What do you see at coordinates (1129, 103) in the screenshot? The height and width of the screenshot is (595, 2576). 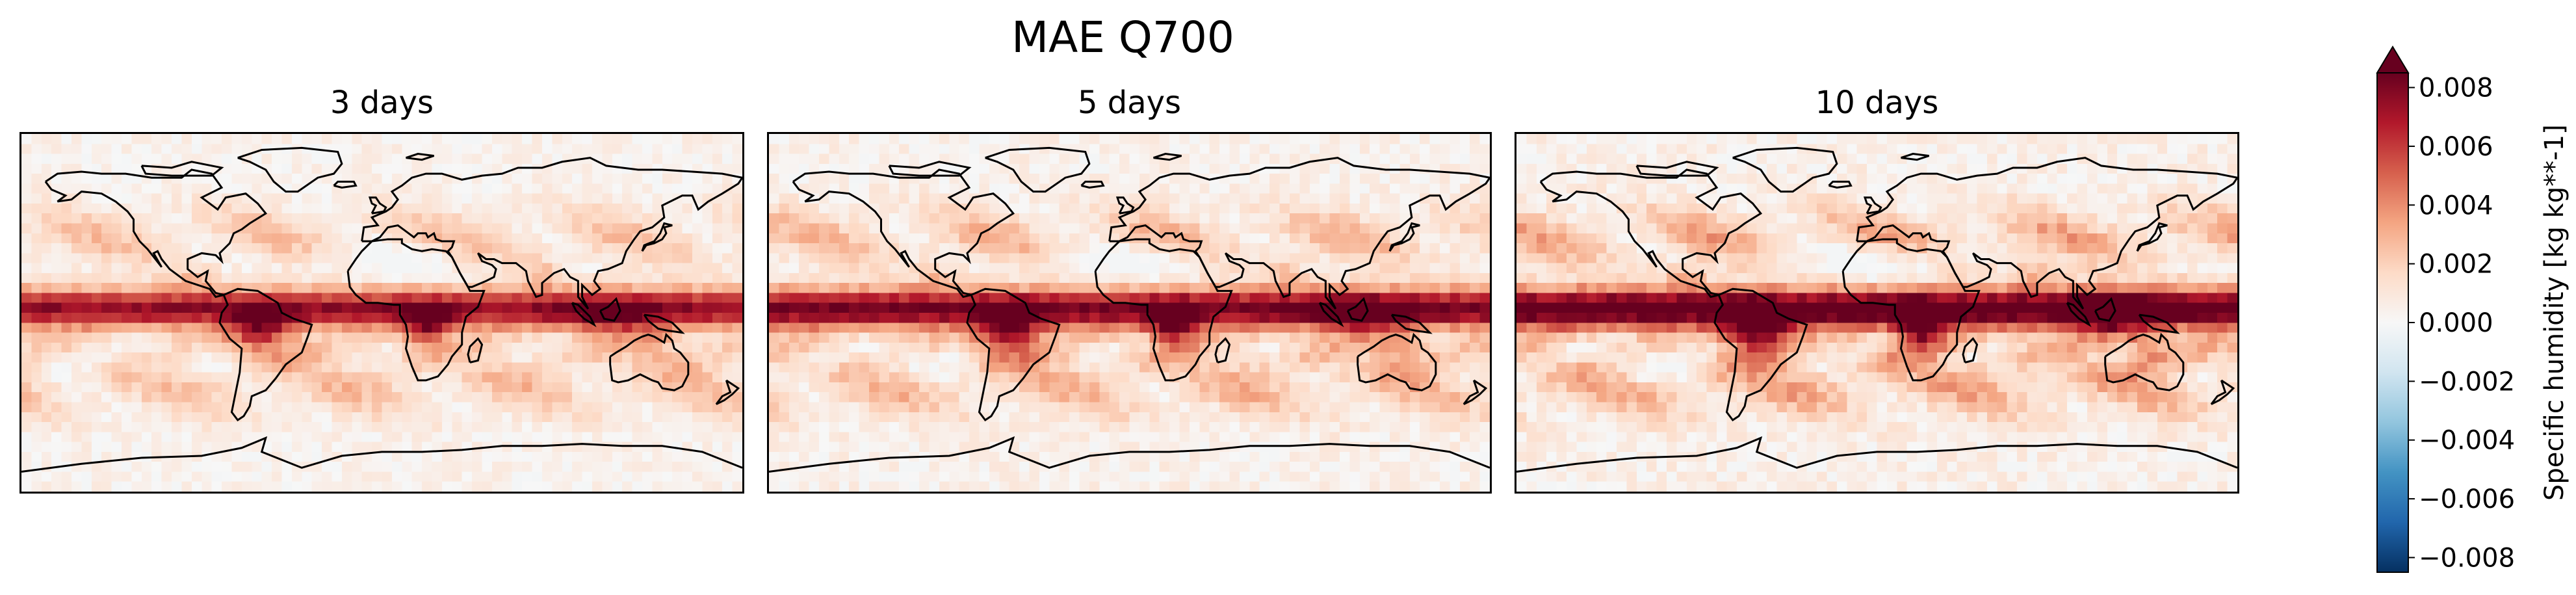 I see `panel-title-5-days: 5 days` at bounding box center [1129, 103].